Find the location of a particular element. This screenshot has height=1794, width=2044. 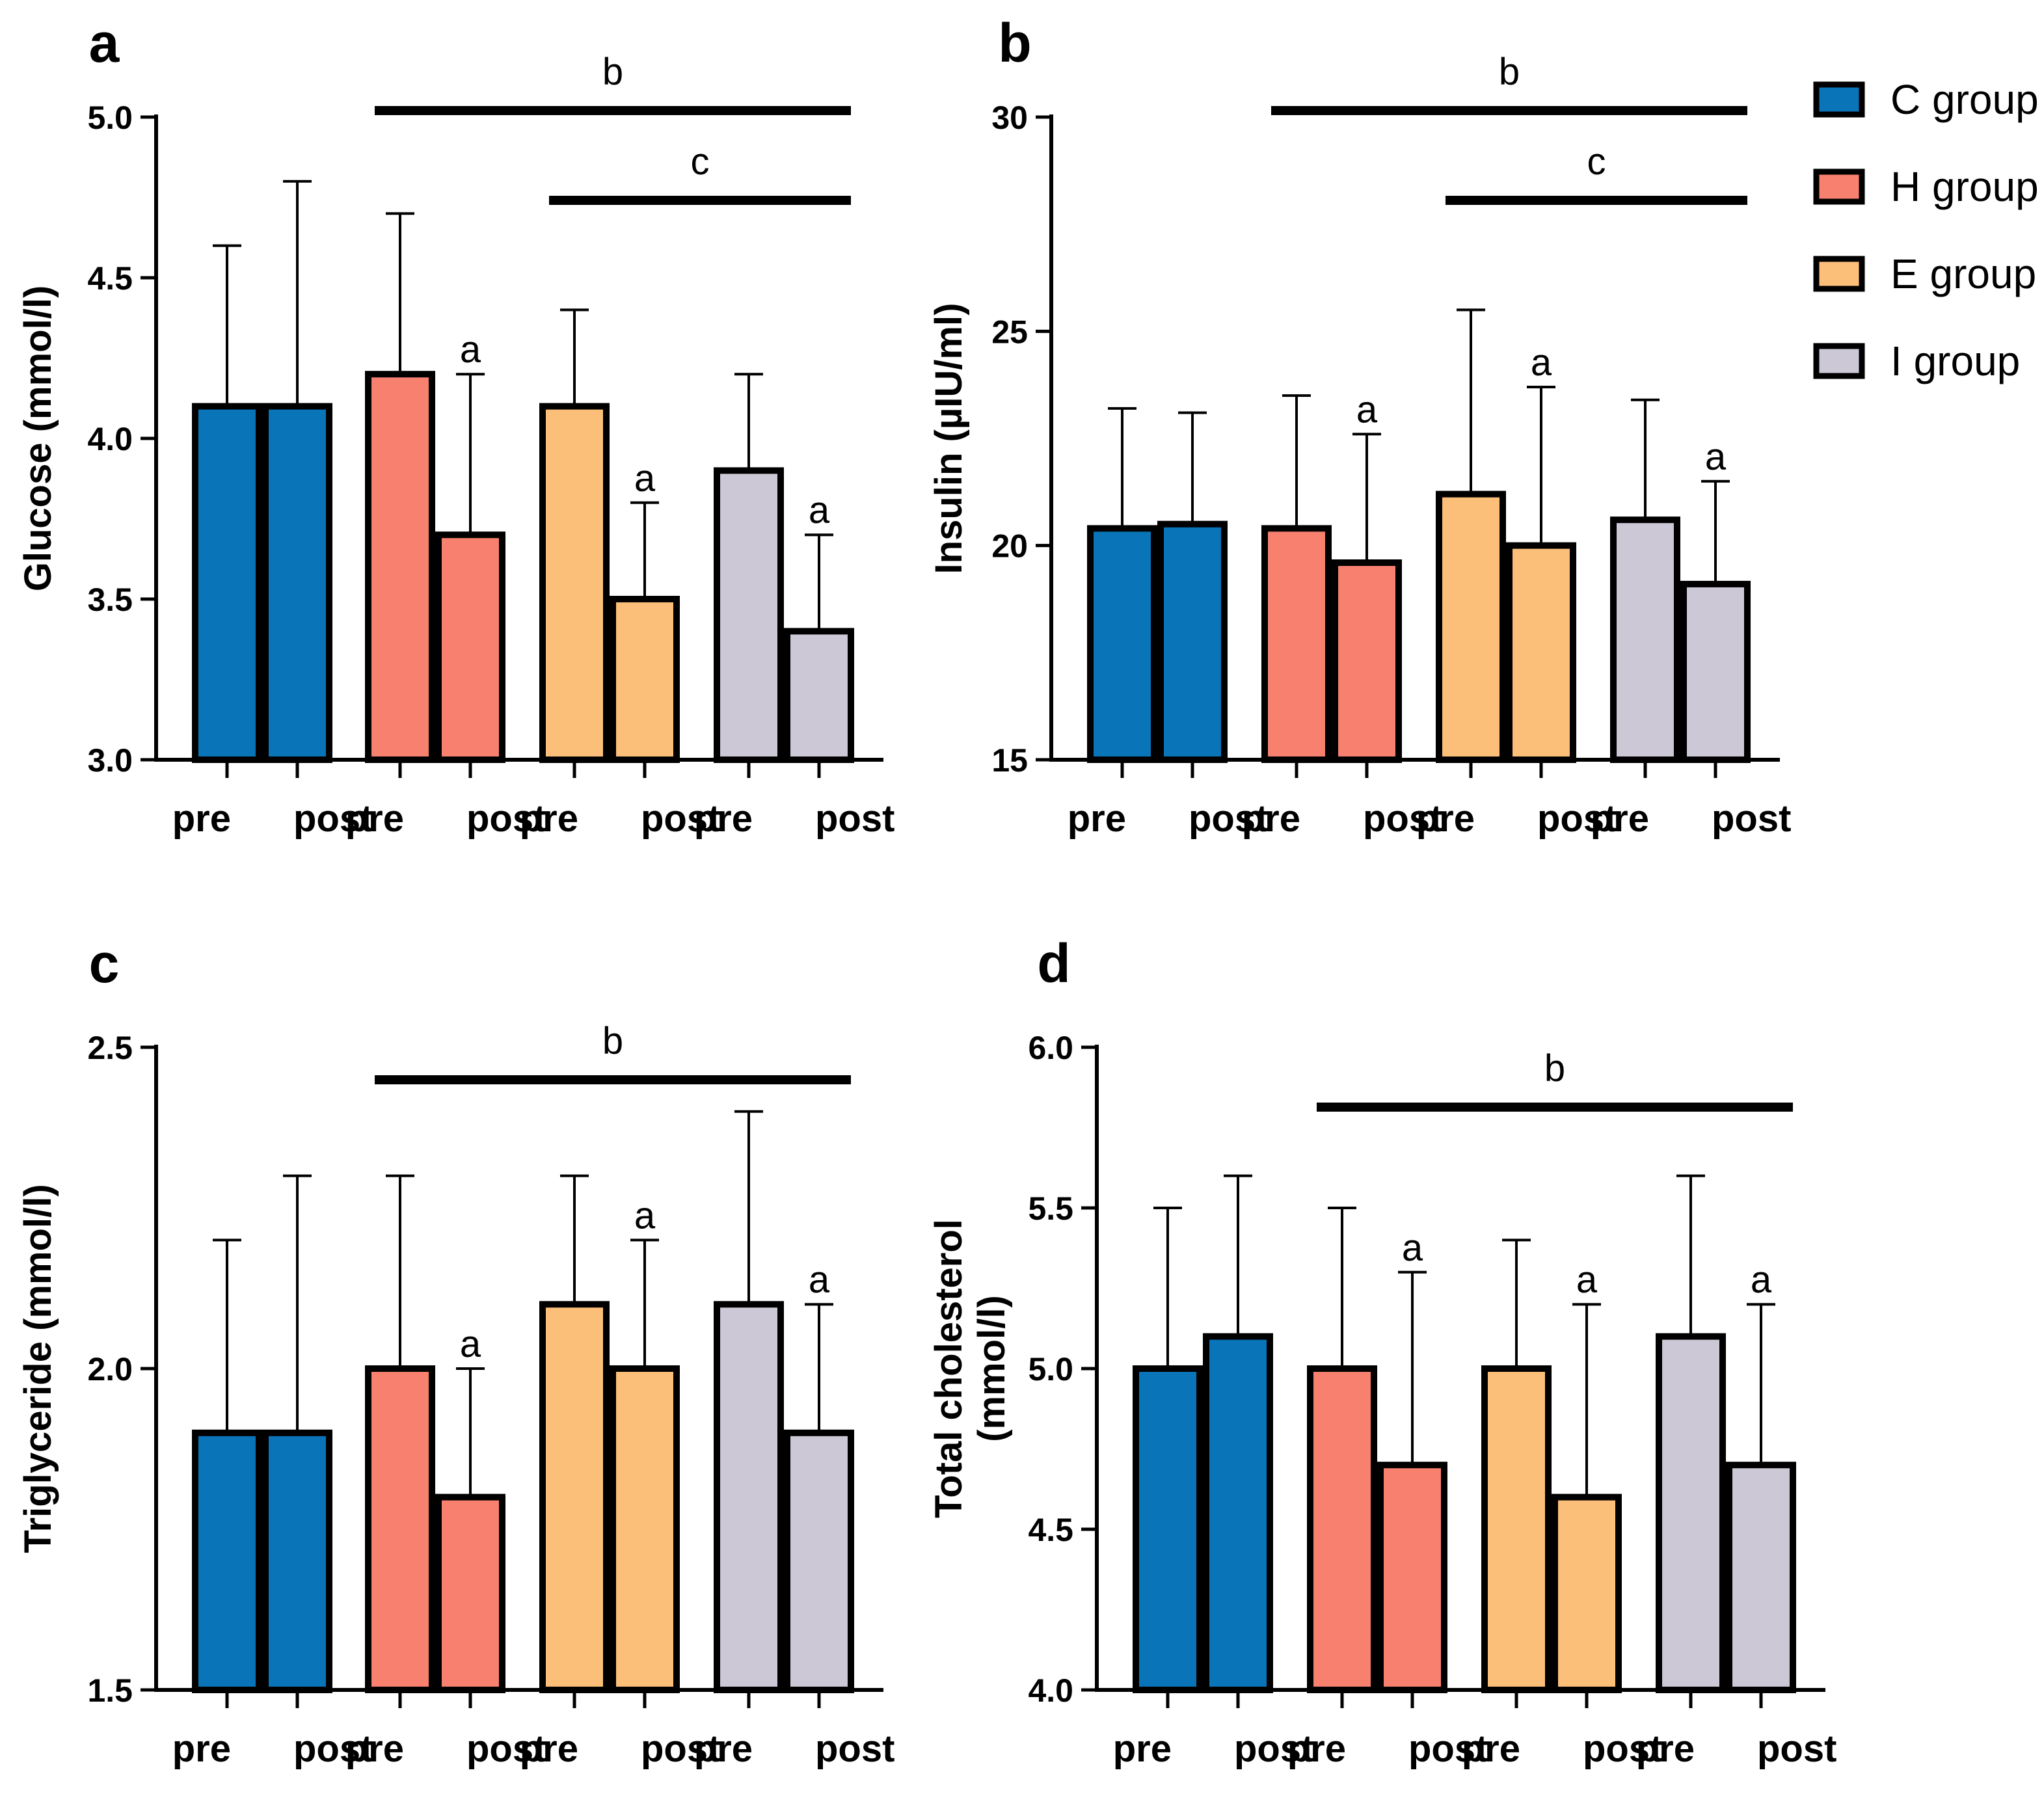

legend-item: C group is located at coordinates (1926, 100).